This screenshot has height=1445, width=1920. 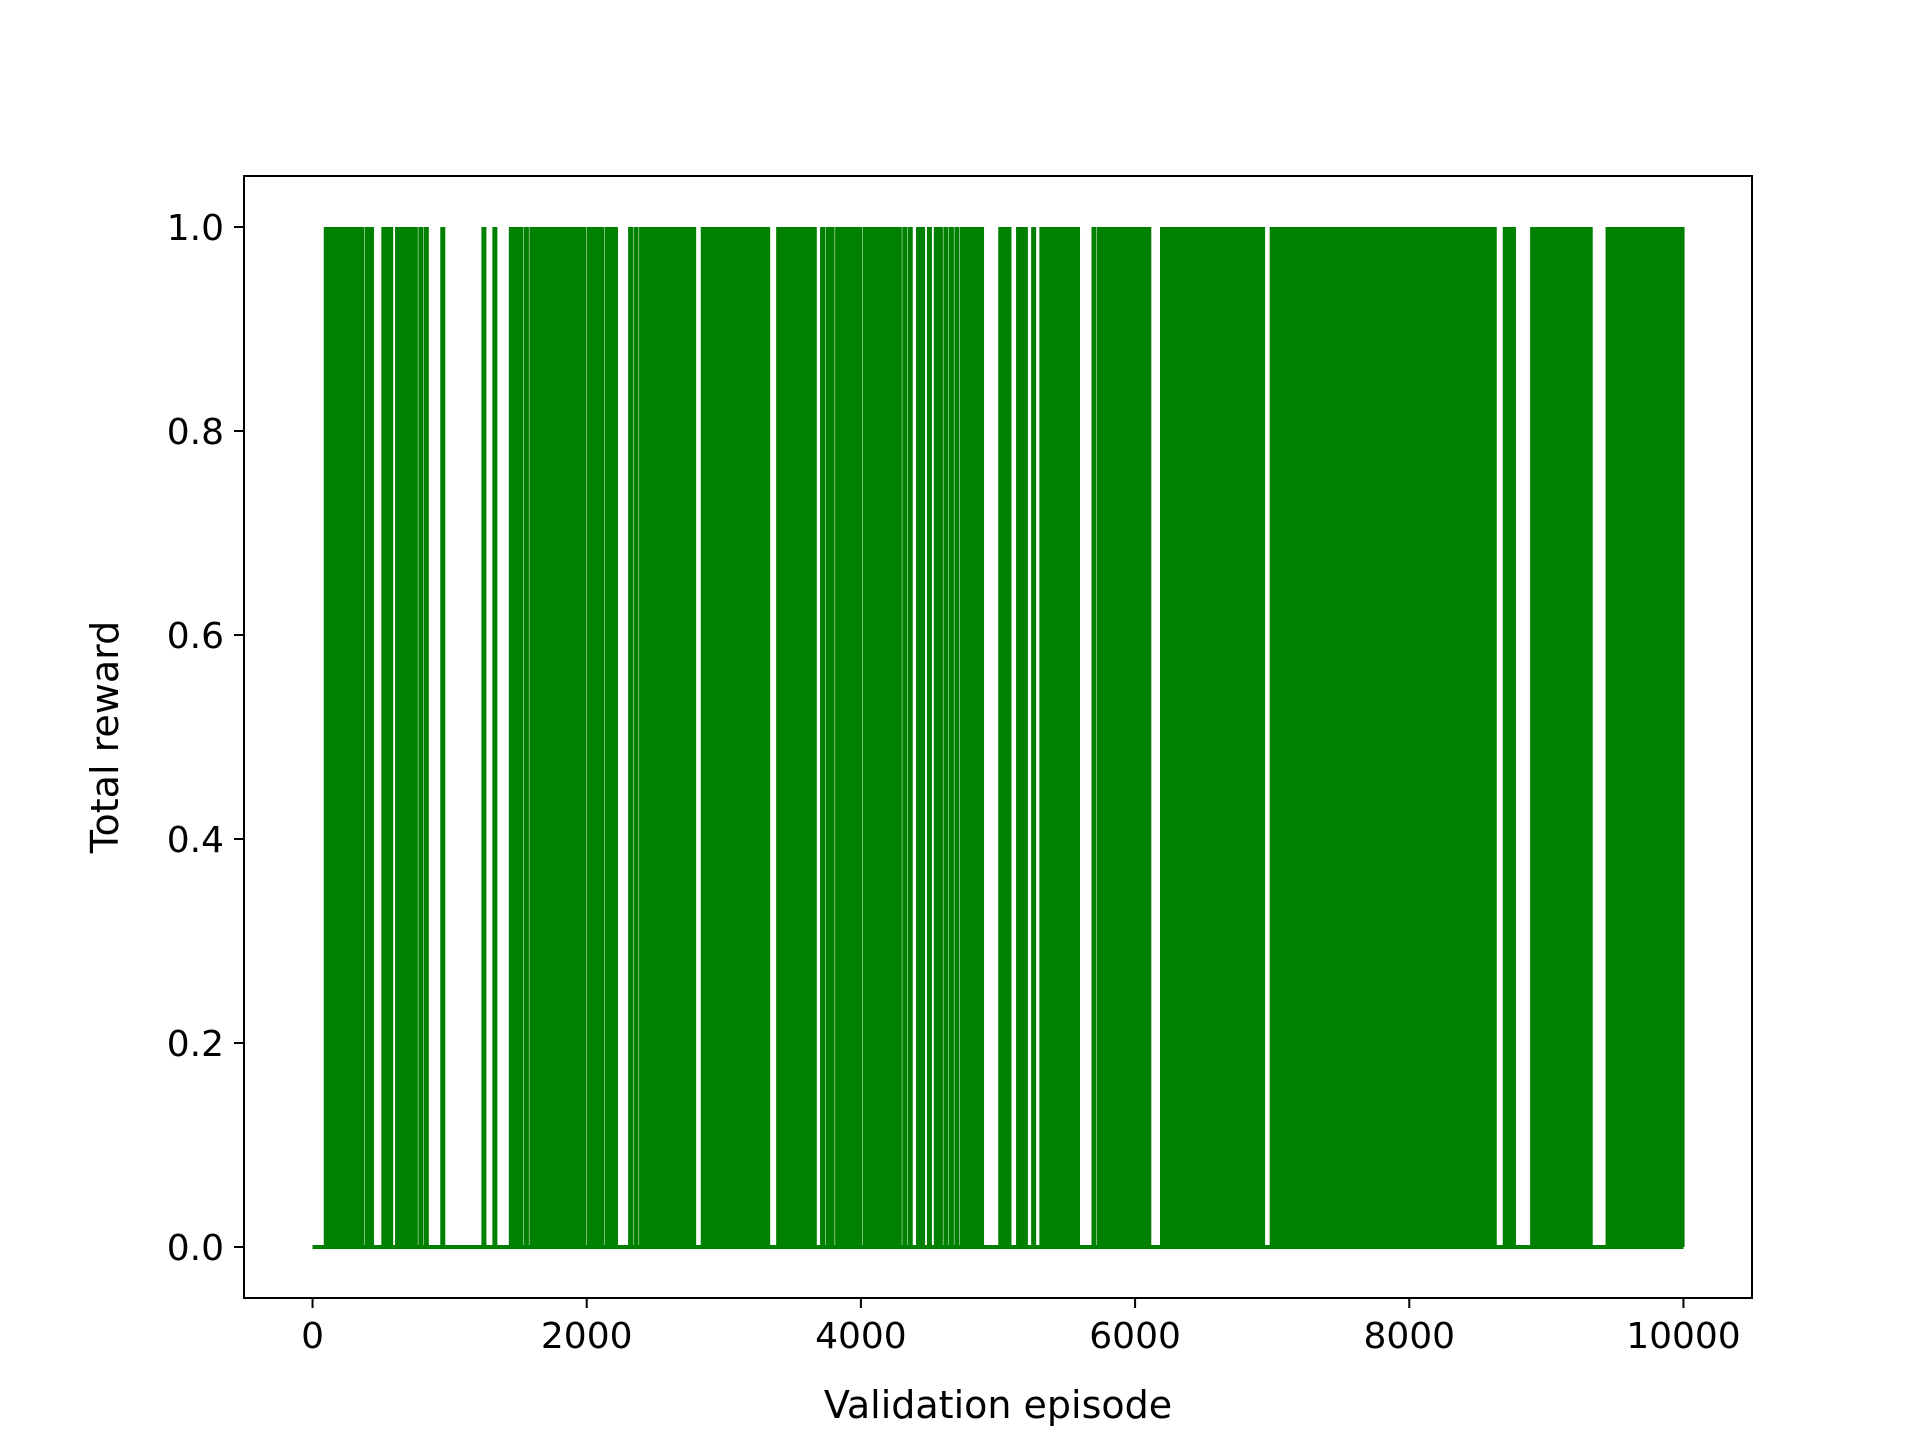 What do you see at coordinates (195, 228) in the screenshot?
I see `y-tick-label: 1.0` at bounding box center [195, 228].